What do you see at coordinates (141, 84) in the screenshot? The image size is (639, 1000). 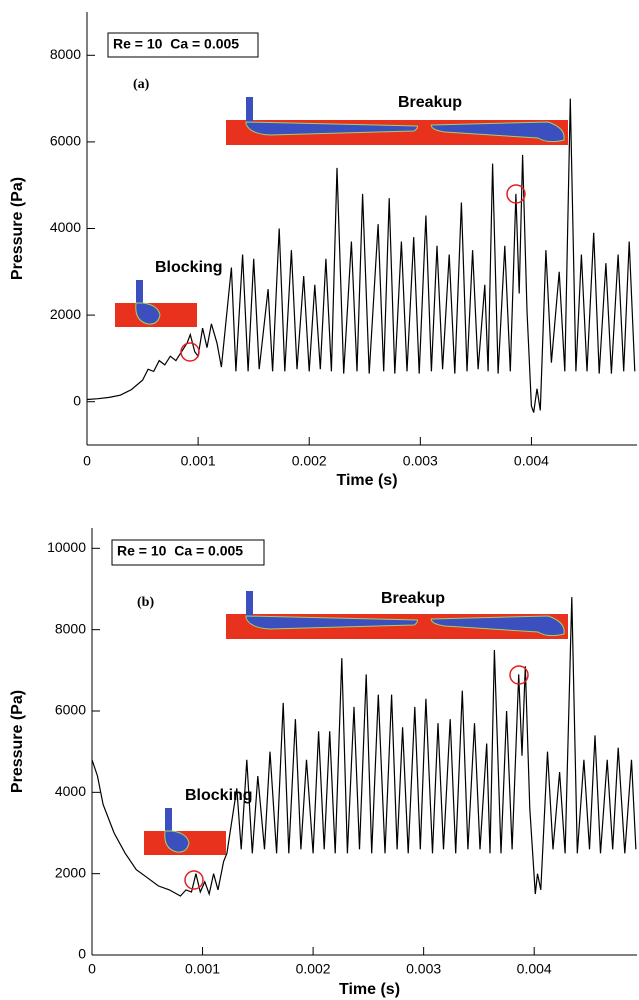 I see `annotation: (a)` at bounding box center [141, 84].